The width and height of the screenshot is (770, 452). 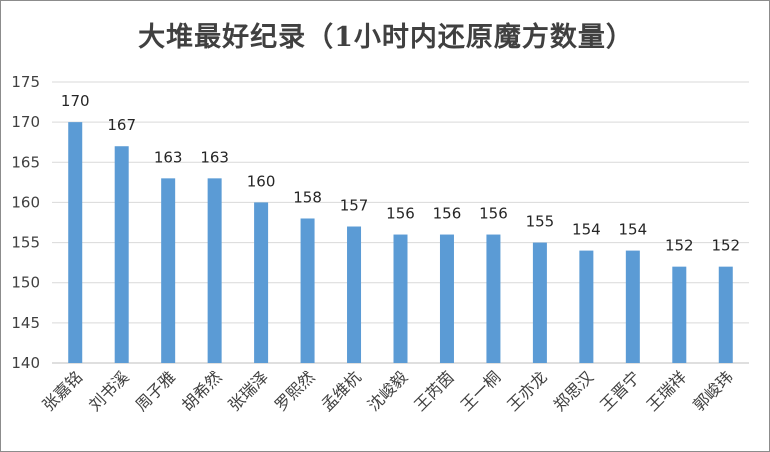 I want to click on y-tick-label: 145, so click(x=25, y=323).